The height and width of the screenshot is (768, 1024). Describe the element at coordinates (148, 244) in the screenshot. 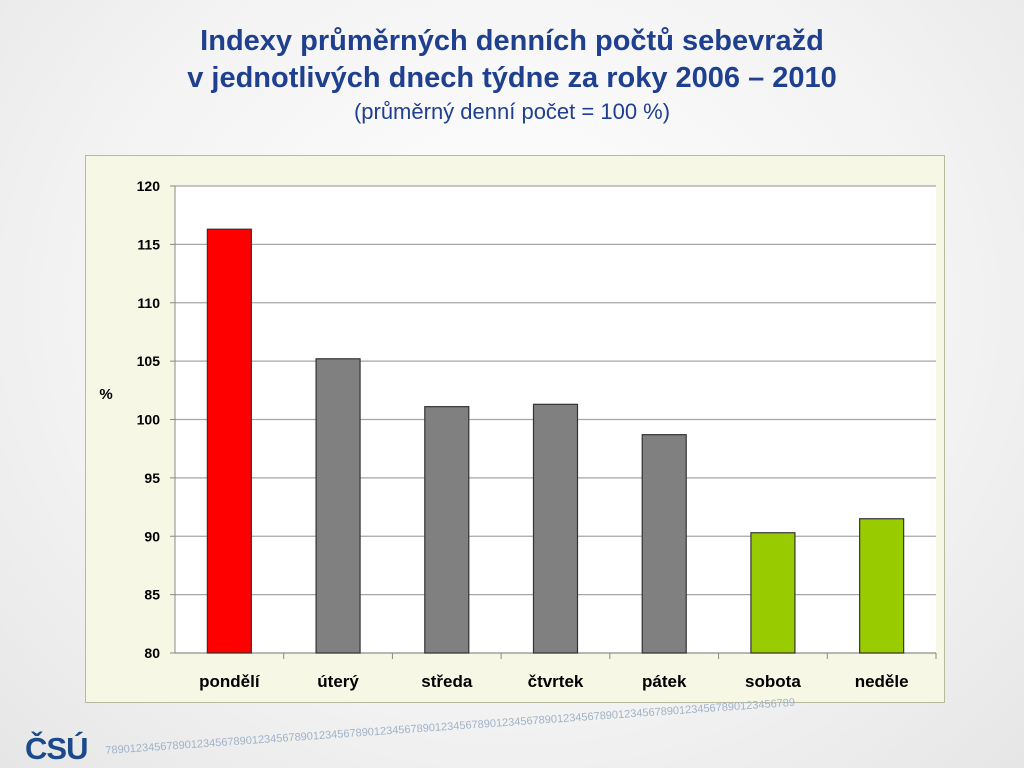

I see `y-tick-label: 115` at that location.